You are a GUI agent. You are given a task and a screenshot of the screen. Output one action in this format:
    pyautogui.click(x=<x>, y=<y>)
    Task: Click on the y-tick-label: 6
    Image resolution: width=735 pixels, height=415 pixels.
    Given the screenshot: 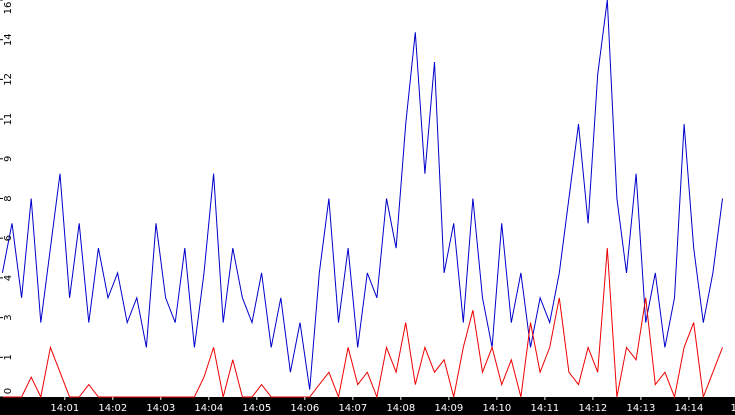 What is the action you would take?
    pyautogui.click(x=8, y=238)
    